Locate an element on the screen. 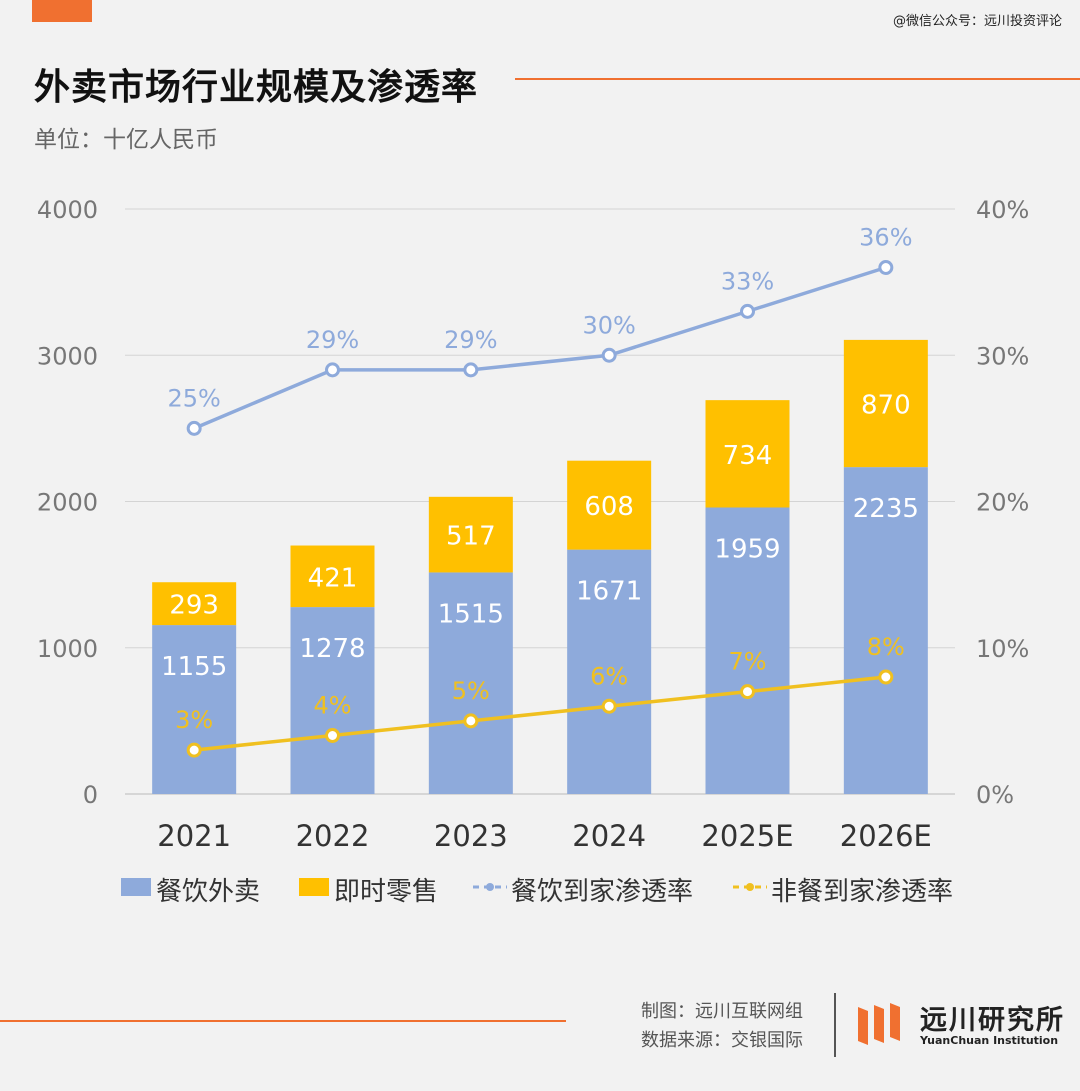 The width and height of the screenshot is (1080, 1091). x-tick-label: 2021 is located at coordinates (194, 836).